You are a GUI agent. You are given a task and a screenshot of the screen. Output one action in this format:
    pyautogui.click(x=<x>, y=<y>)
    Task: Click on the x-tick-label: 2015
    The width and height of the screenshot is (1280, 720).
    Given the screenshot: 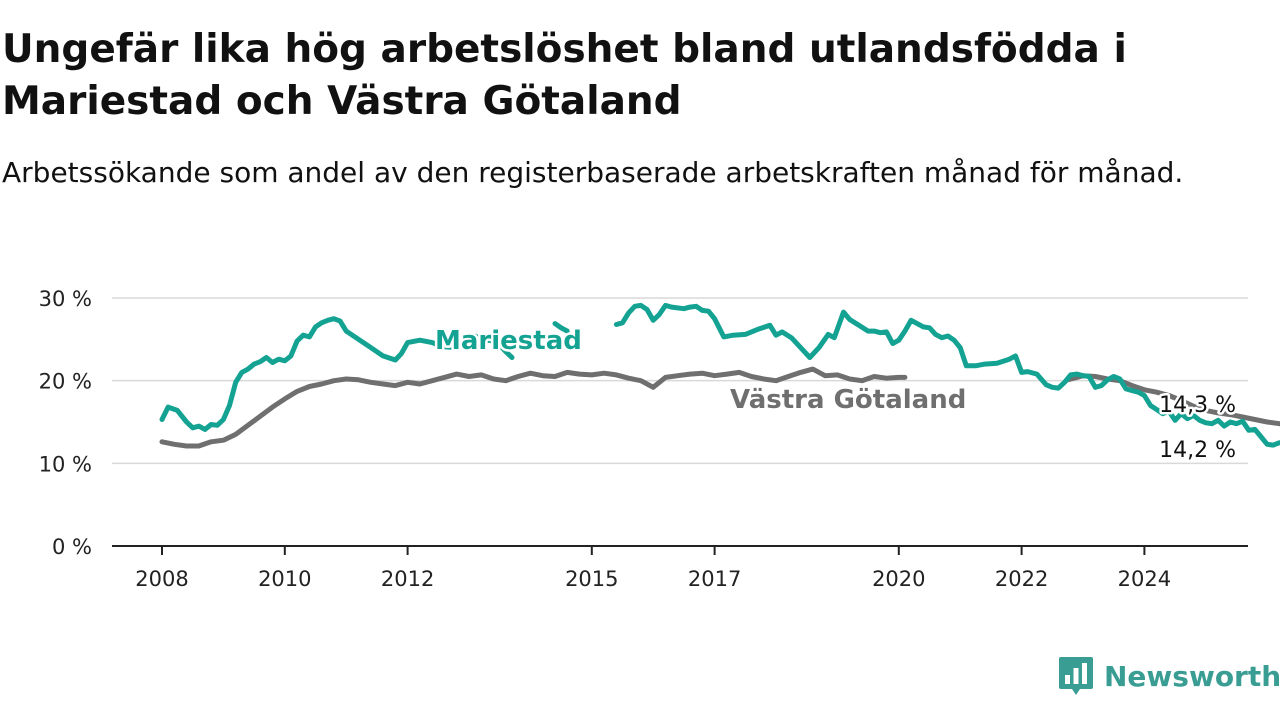 What is the action you would take?
    pyautogui.click(x=591, y=579)
    